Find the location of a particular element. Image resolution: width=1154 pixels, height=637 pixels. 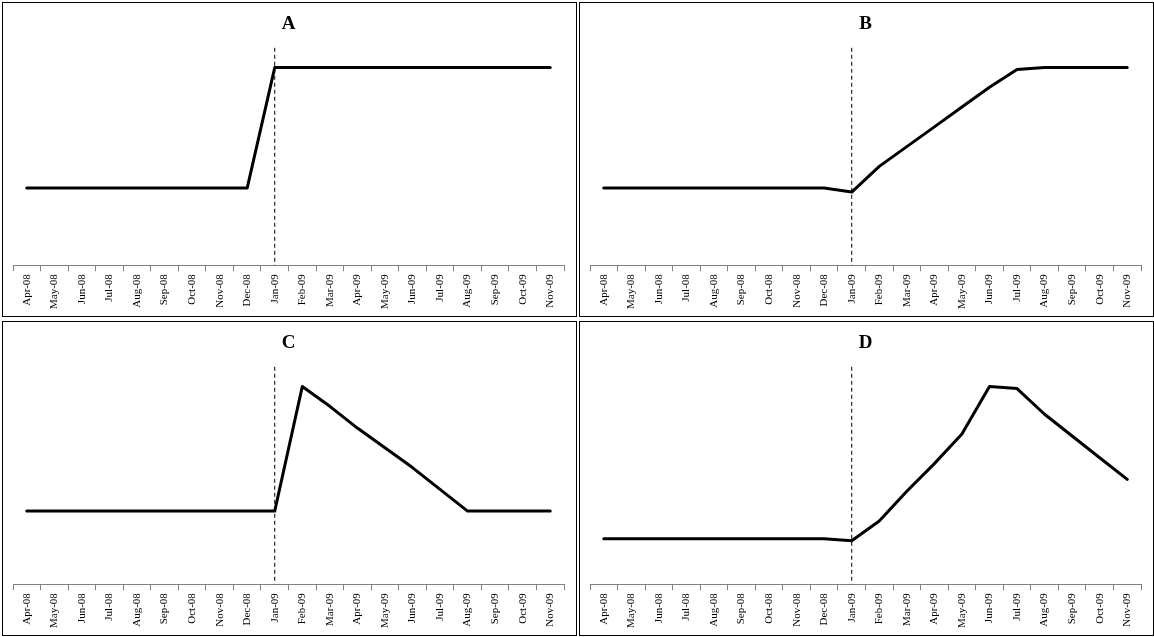

chart-title: A is located at coordinates (288, 23).